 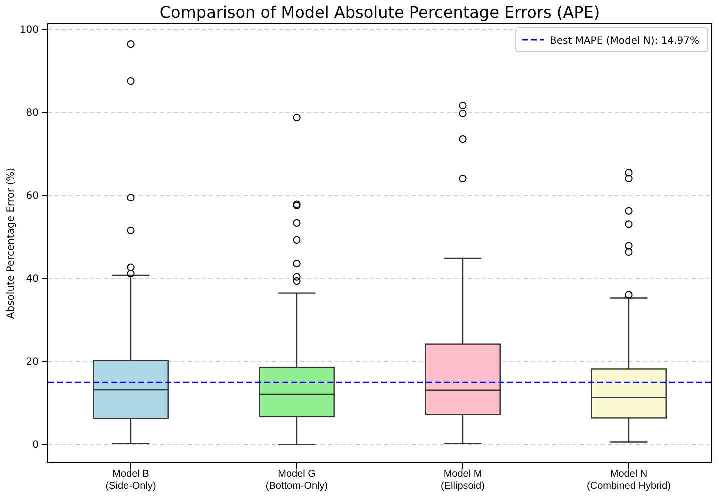 I want to click on y-tick-label: 40, so click(x=32, y=279).